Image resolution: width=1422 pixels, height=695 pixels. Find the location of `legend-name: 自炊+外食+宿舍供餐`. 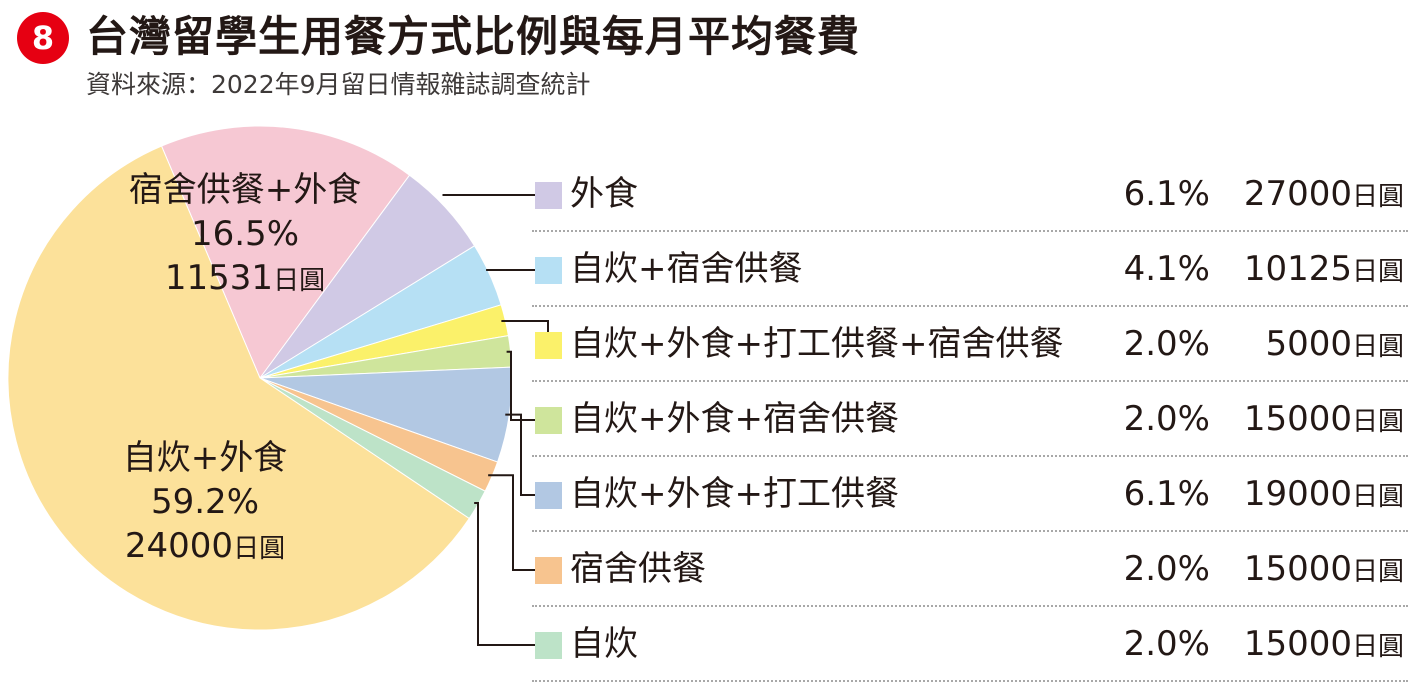

legend-name: 自炊+外食+宿舍供餐 is located at coordinates (734, 419).